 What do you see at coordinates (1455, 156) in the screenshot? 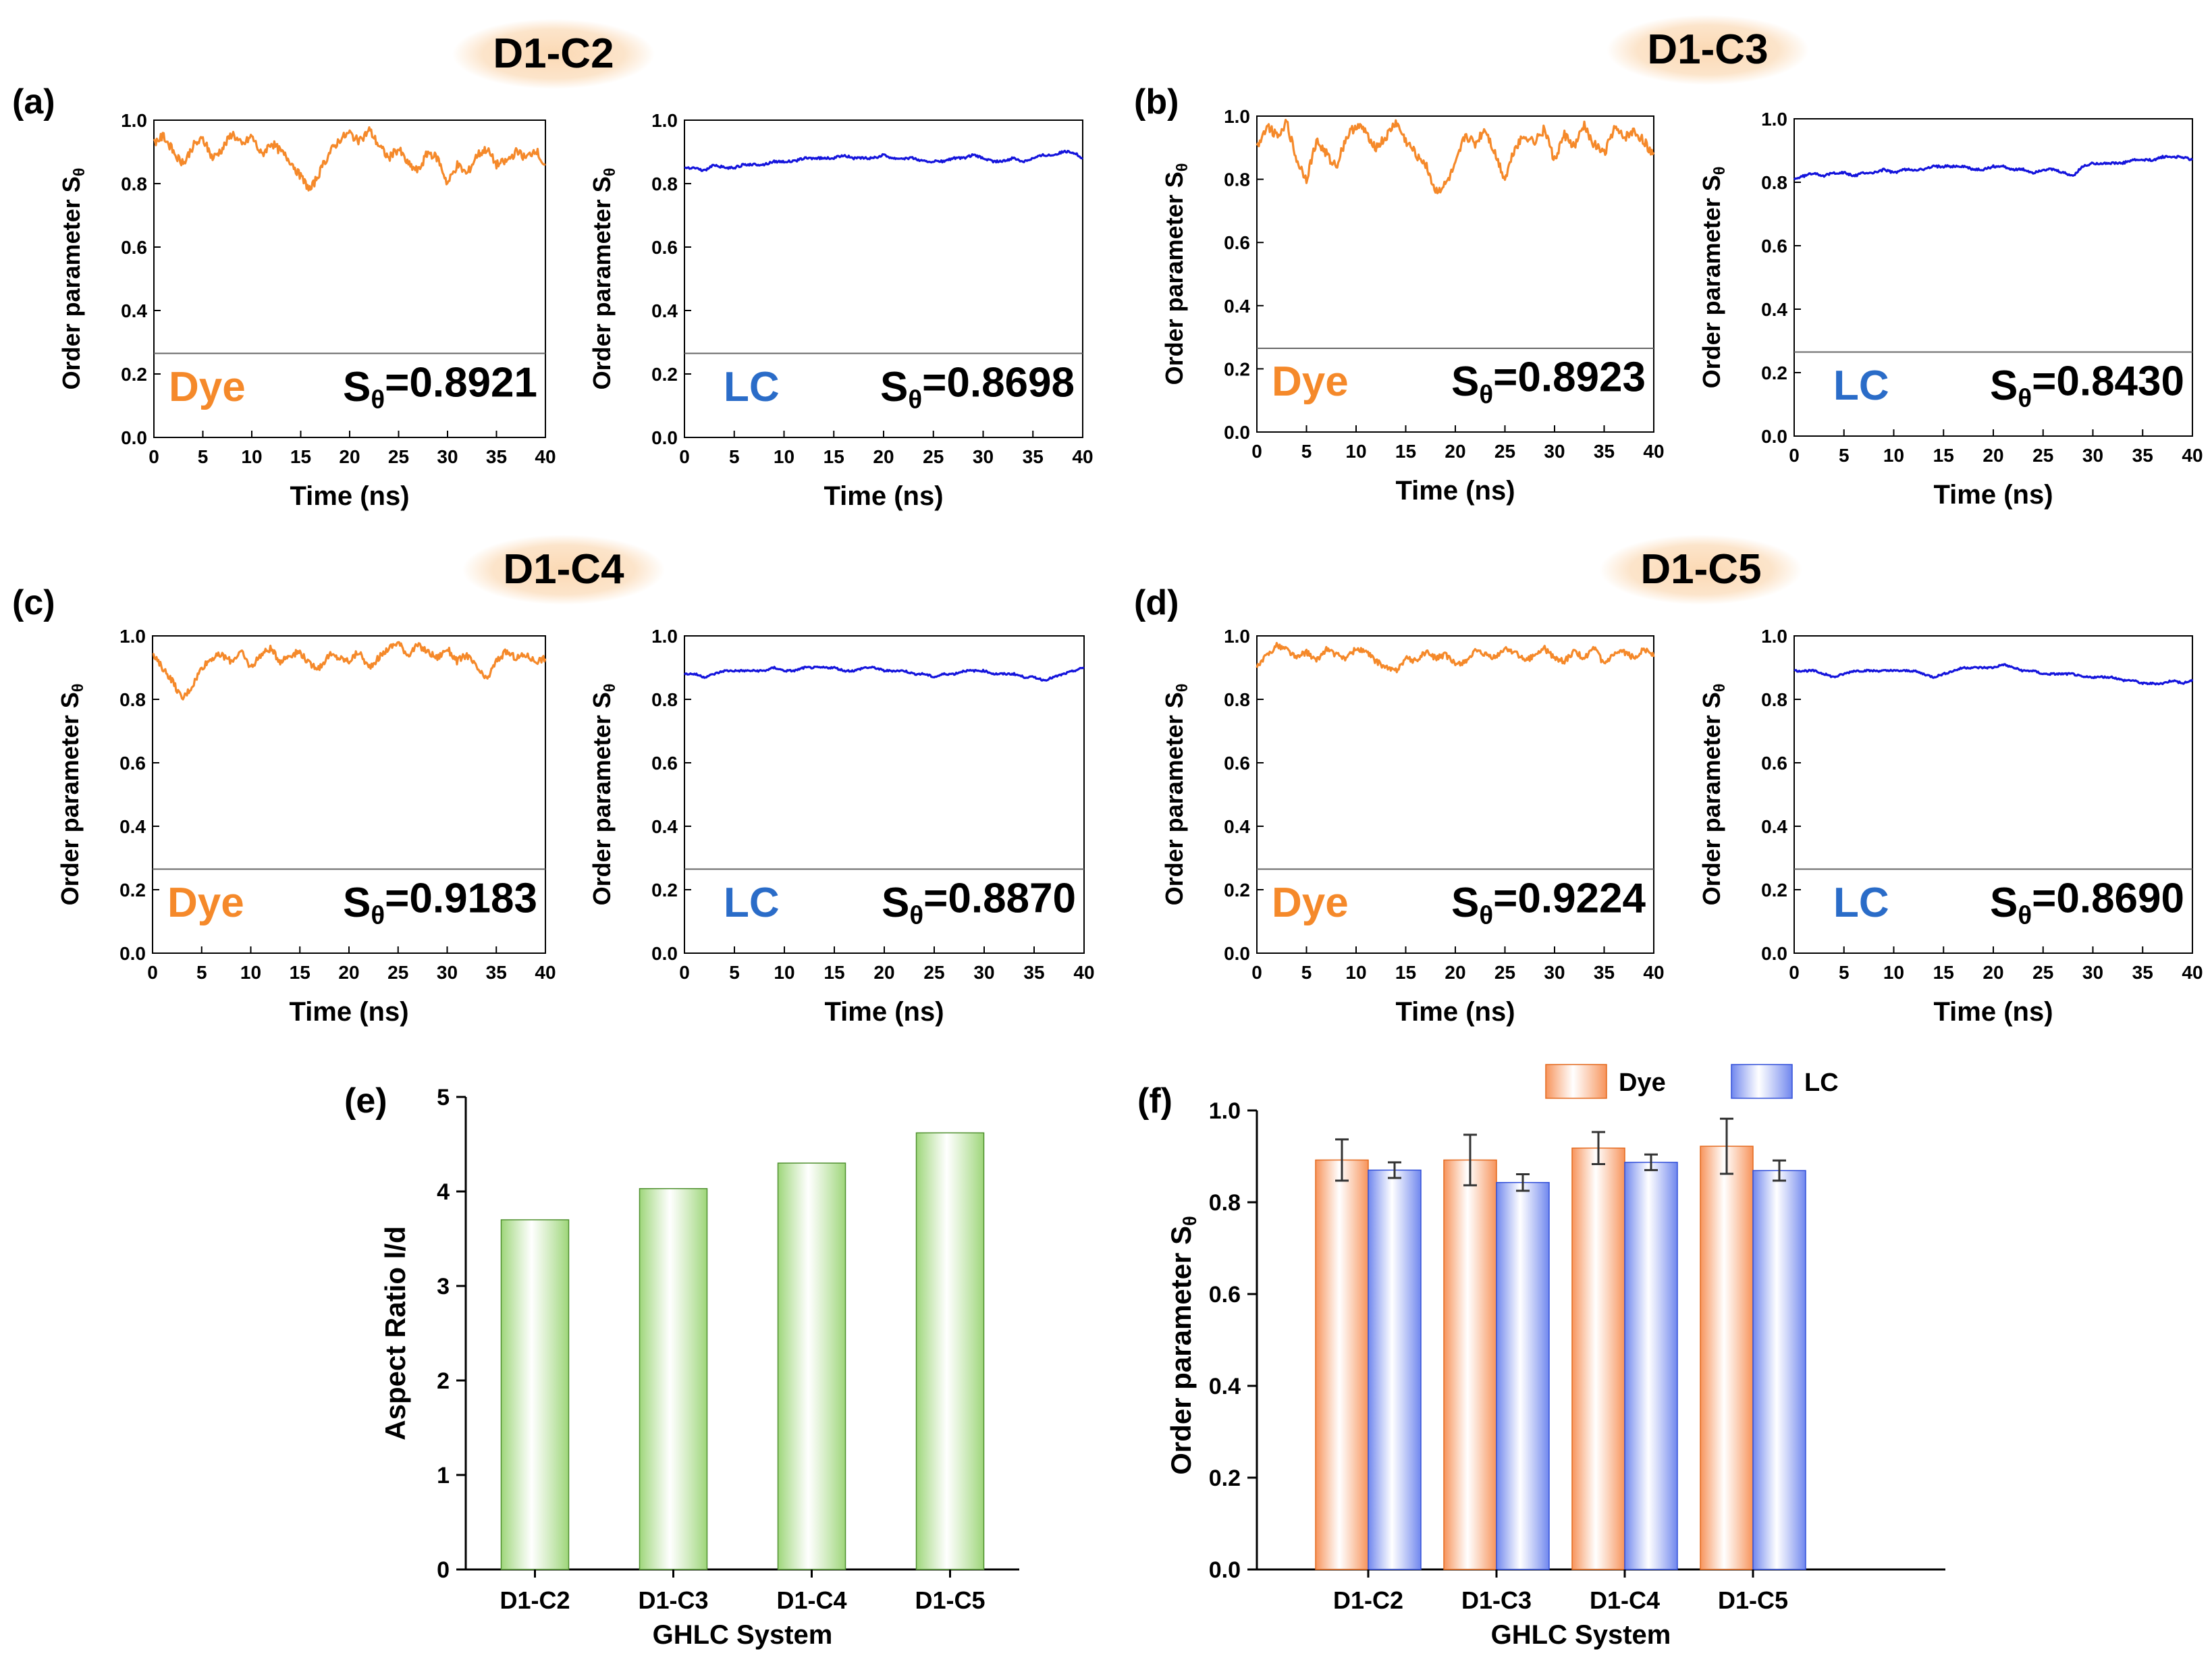
I see `series-line-b` at bounding box center [1455, 156].